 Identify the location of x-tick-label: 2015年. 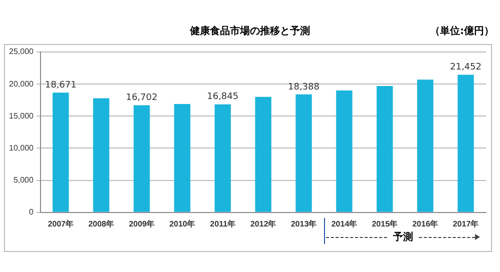
(385, 223).